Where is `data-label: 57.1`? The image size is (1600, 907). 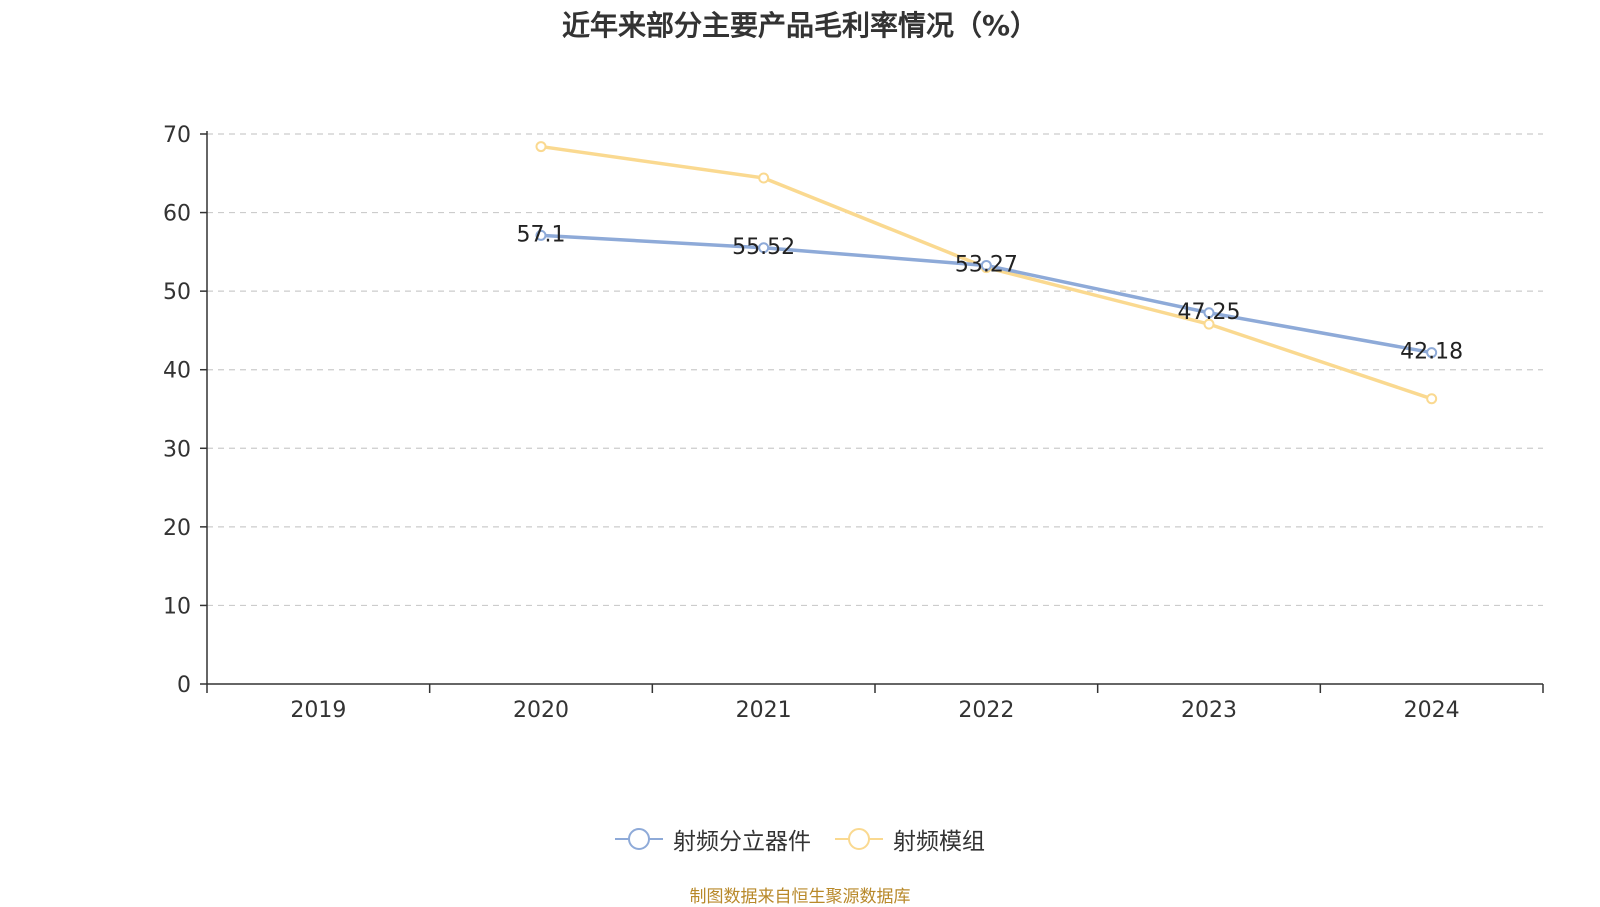 data-label: 57.1 is located at coordinates (541, 234).